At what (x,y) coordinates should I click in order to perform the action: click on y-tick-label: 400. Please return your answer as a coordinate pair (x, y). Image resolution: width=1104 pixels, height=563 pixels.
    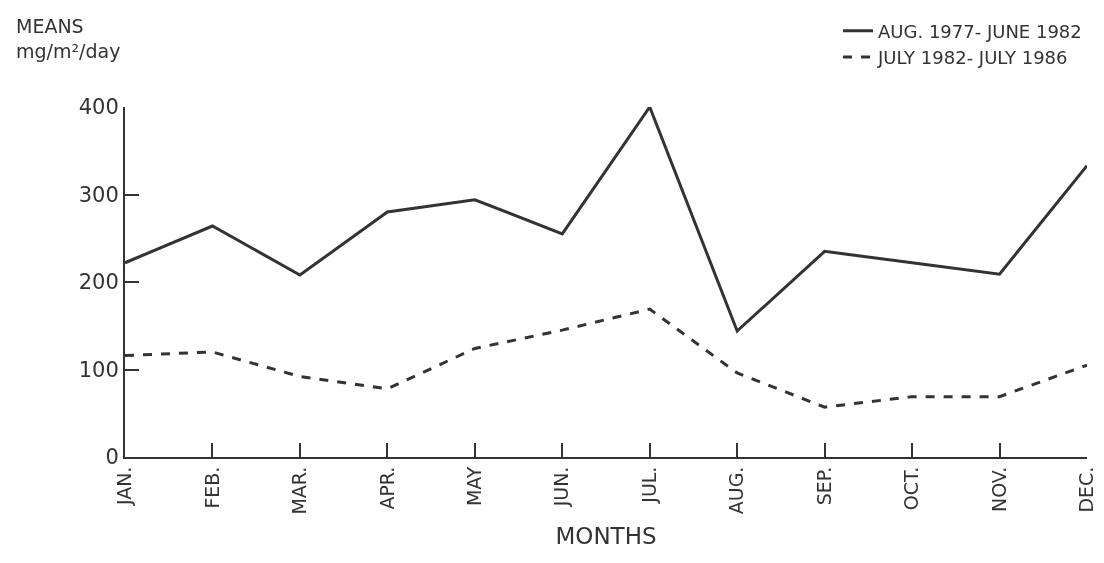
    Looking at the image, I should click on (98, 107).